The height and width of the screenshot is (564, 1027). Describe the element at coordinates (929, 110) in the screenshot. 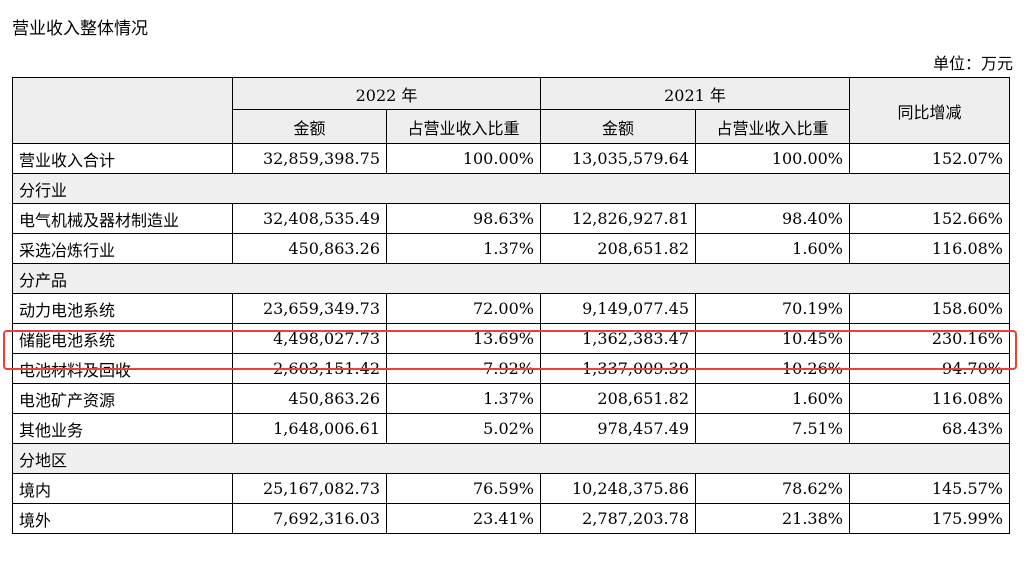

I see `header-yoy: 同比增减` at that location.